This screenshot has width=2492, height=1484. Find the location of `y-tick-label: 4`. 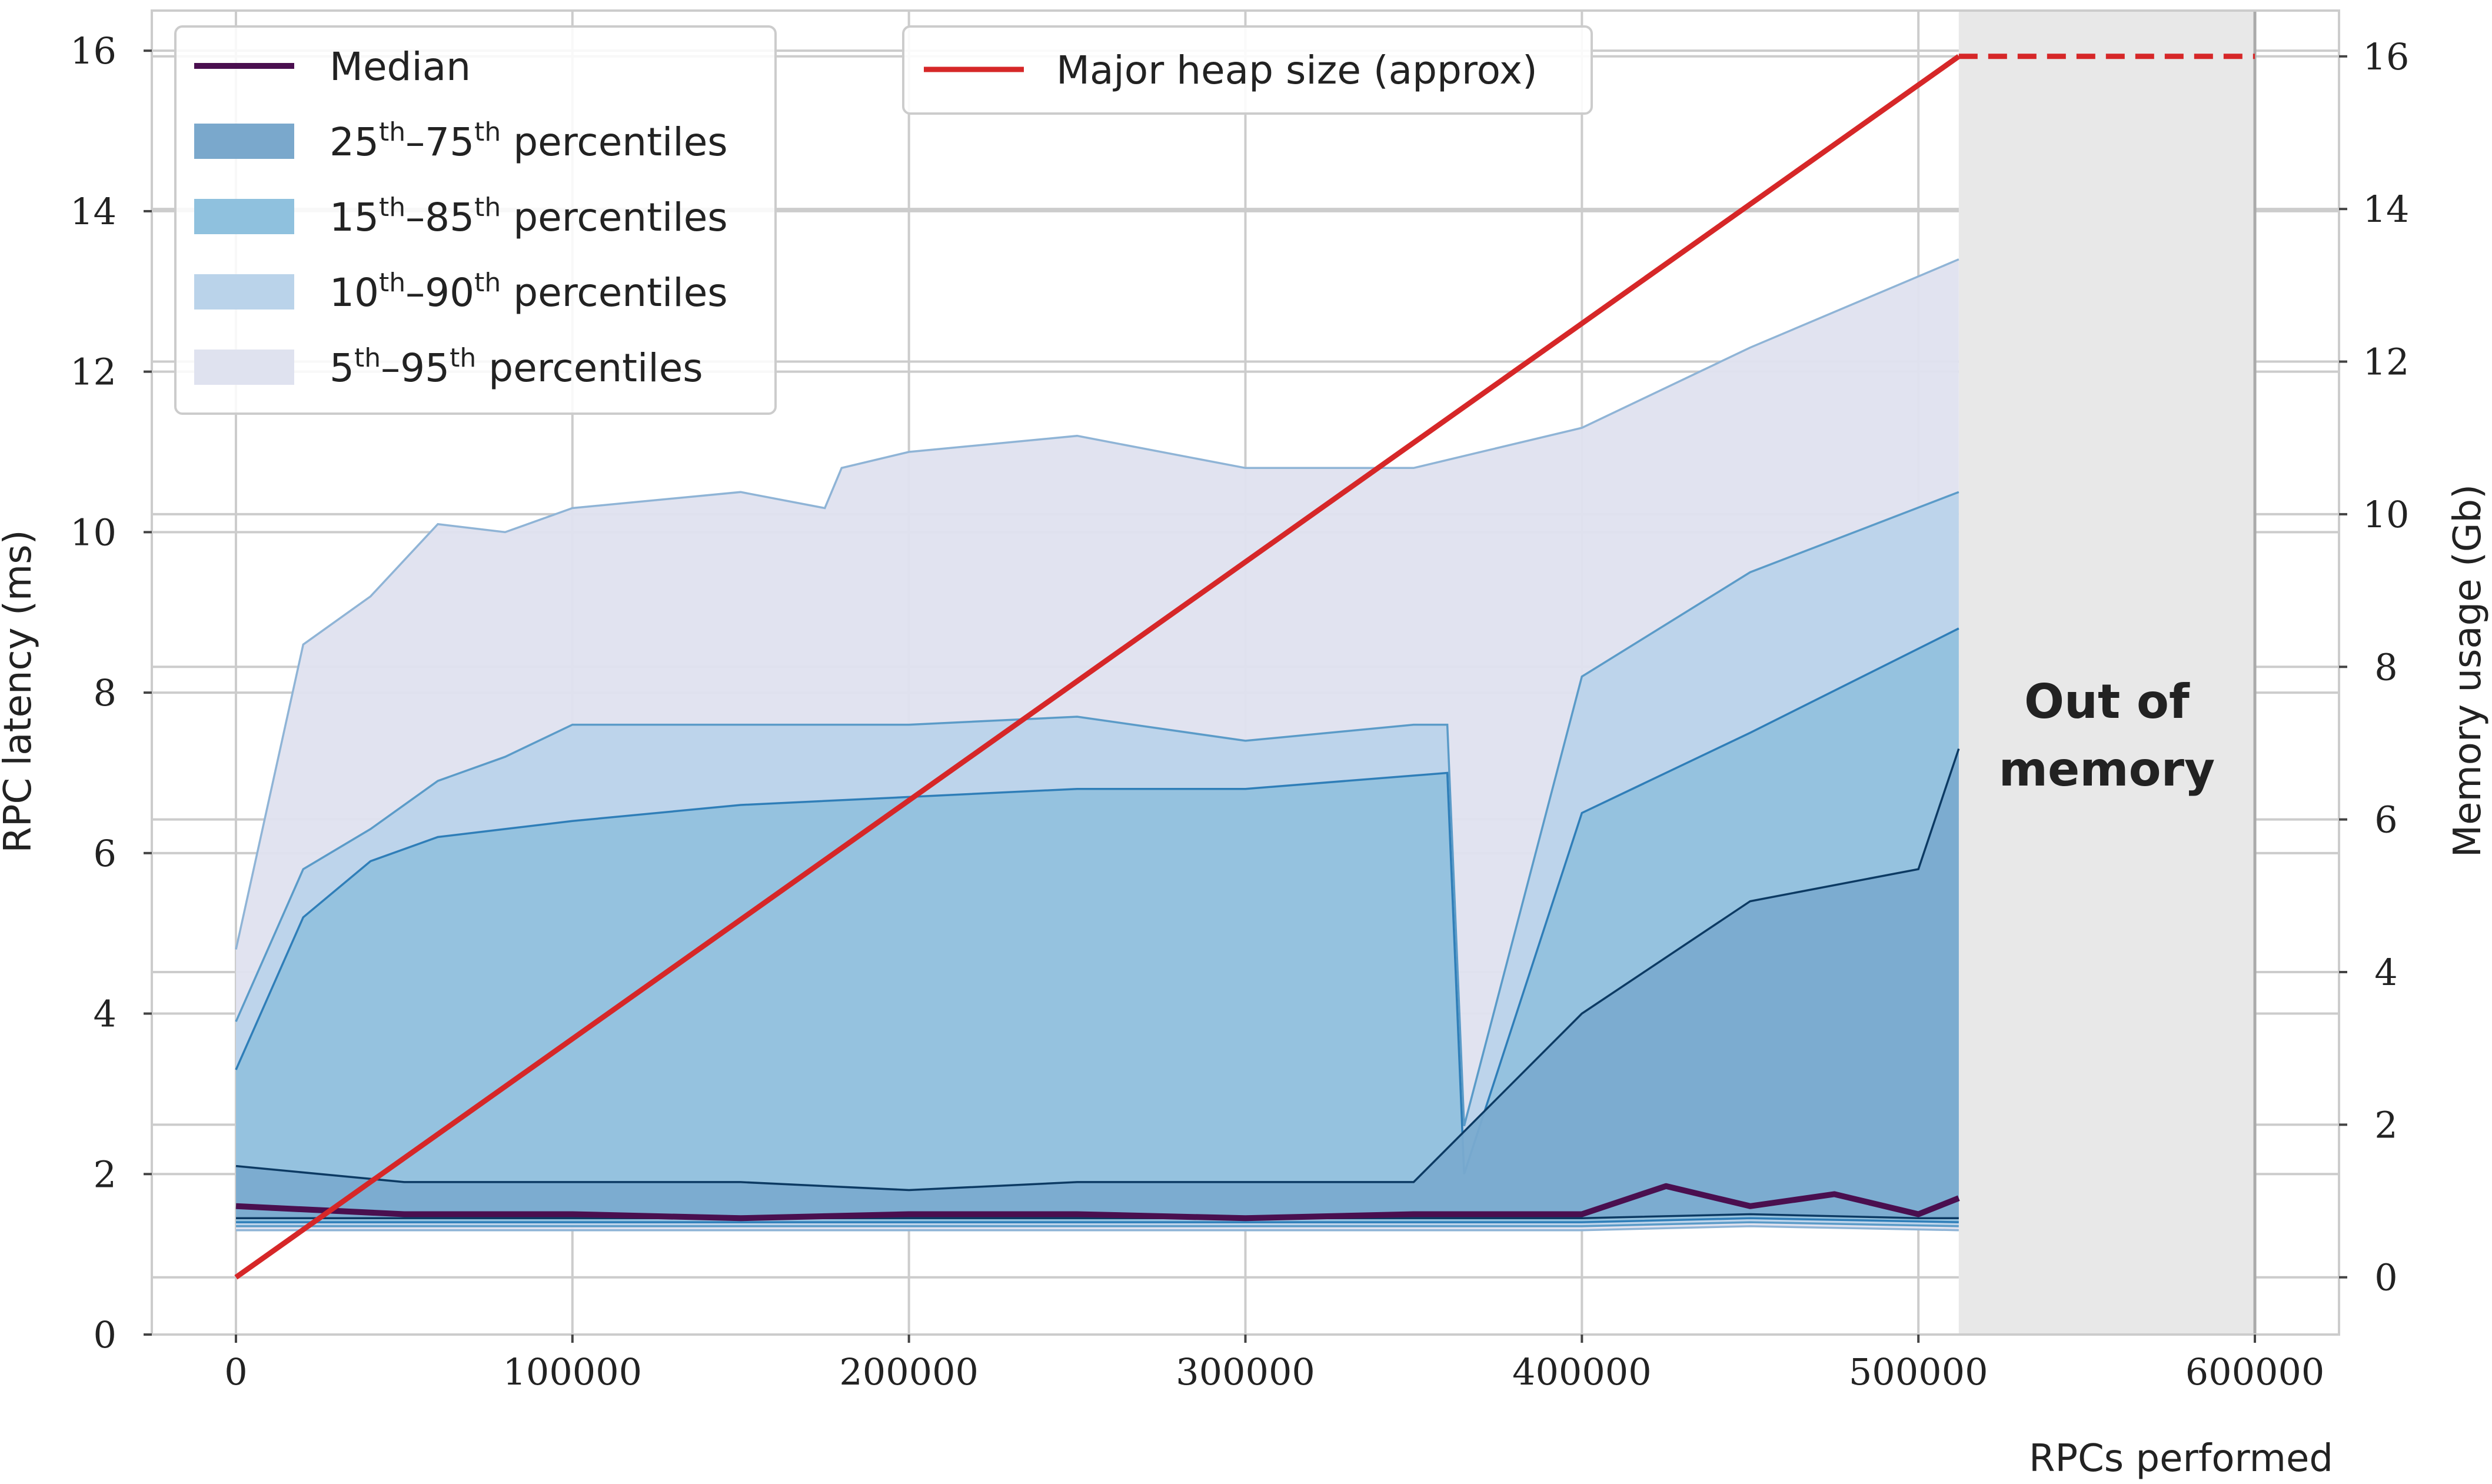

y-tick-label: 4 is located at coordinates (105, 1014).